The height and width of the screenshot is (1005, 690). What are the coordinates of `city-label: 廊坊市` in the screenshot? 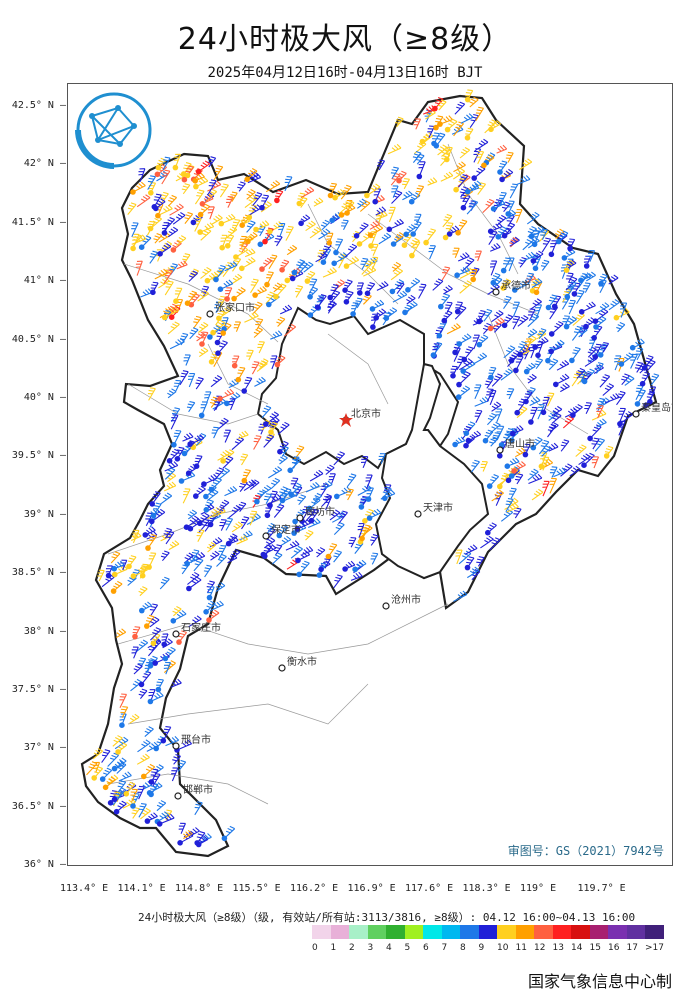 It's located at (320, 511).